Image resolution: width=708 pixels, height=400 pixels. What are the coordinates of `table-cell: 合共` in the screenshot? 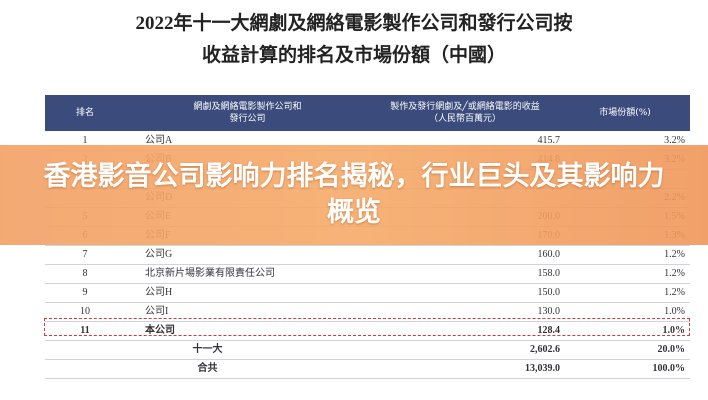 It's located at (207, 368).